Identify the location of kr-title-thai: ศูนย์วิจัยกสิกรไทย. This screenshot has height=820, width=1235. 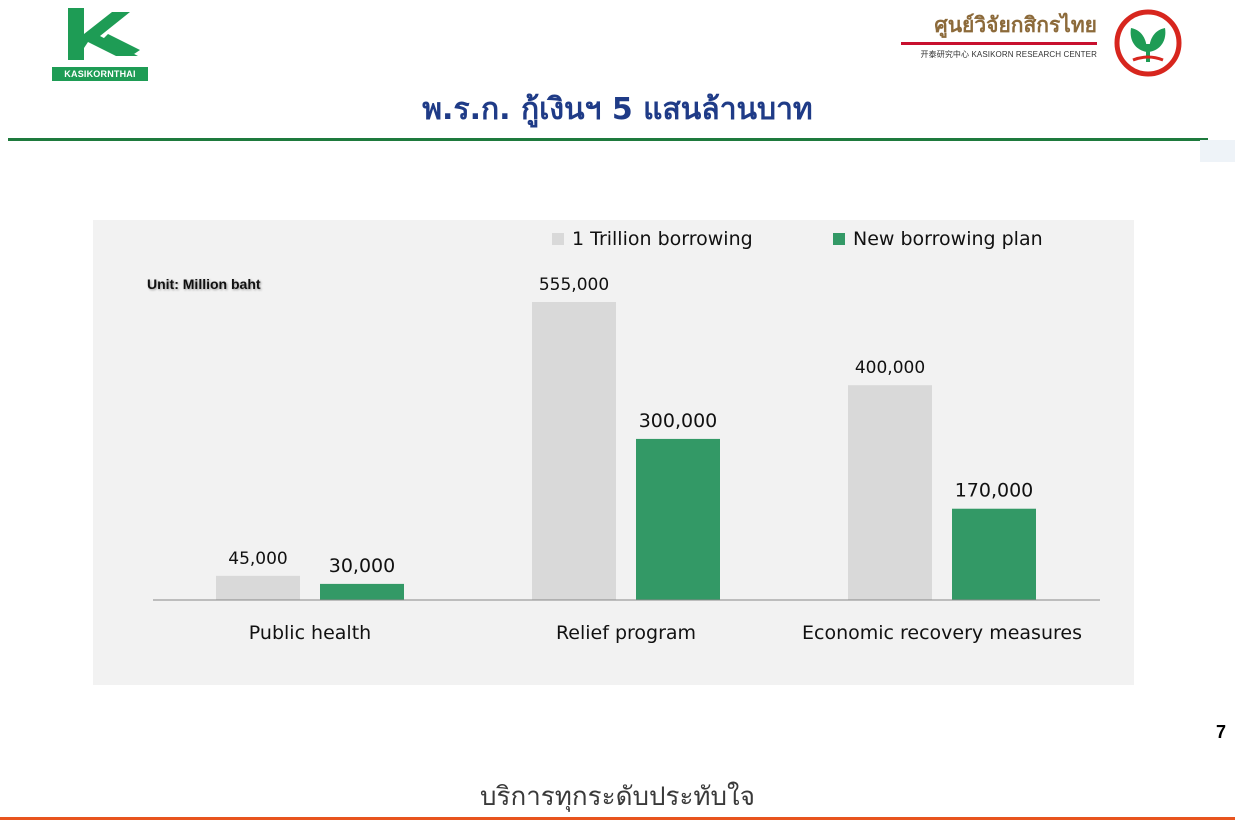
(1015, 25).